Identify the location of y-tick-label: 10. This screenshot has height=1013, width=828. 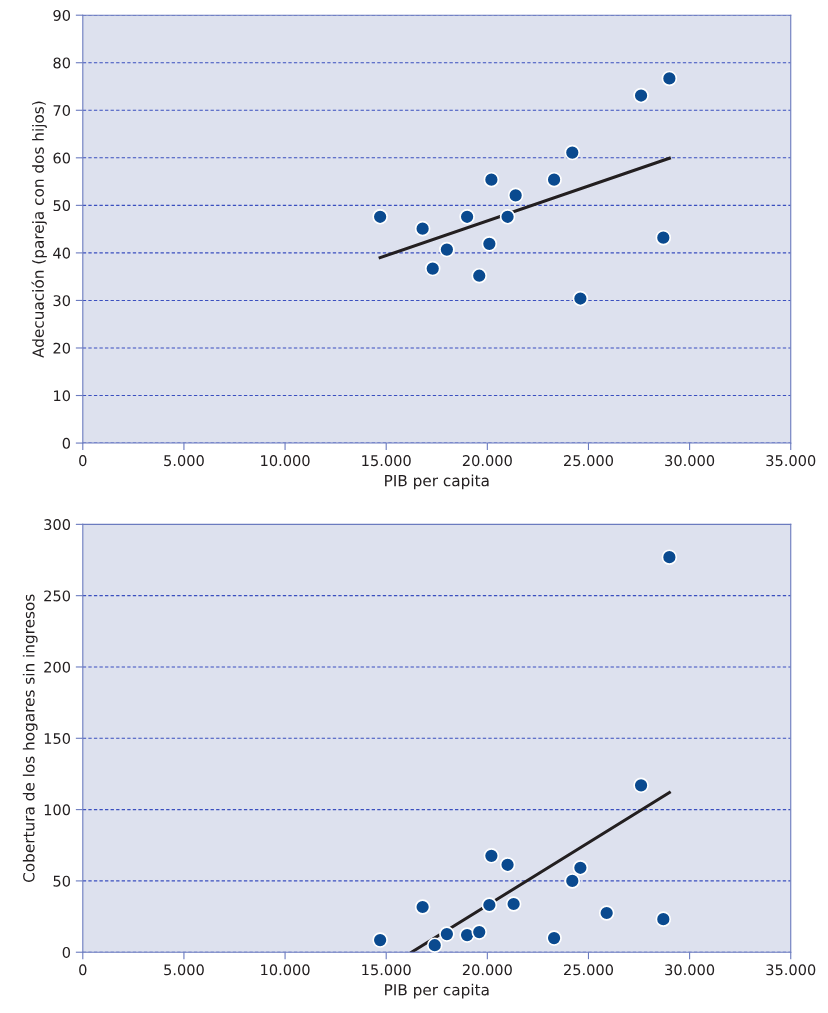
(62, 396).